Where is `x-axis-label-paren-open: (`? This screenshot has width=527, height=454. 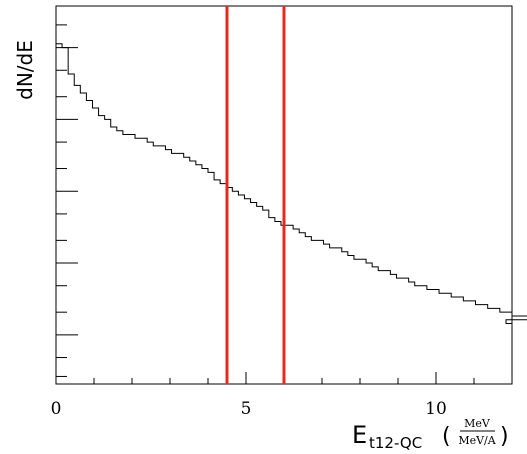 x-axis-label-paren-open: ( is located at coordinates (446, 436).